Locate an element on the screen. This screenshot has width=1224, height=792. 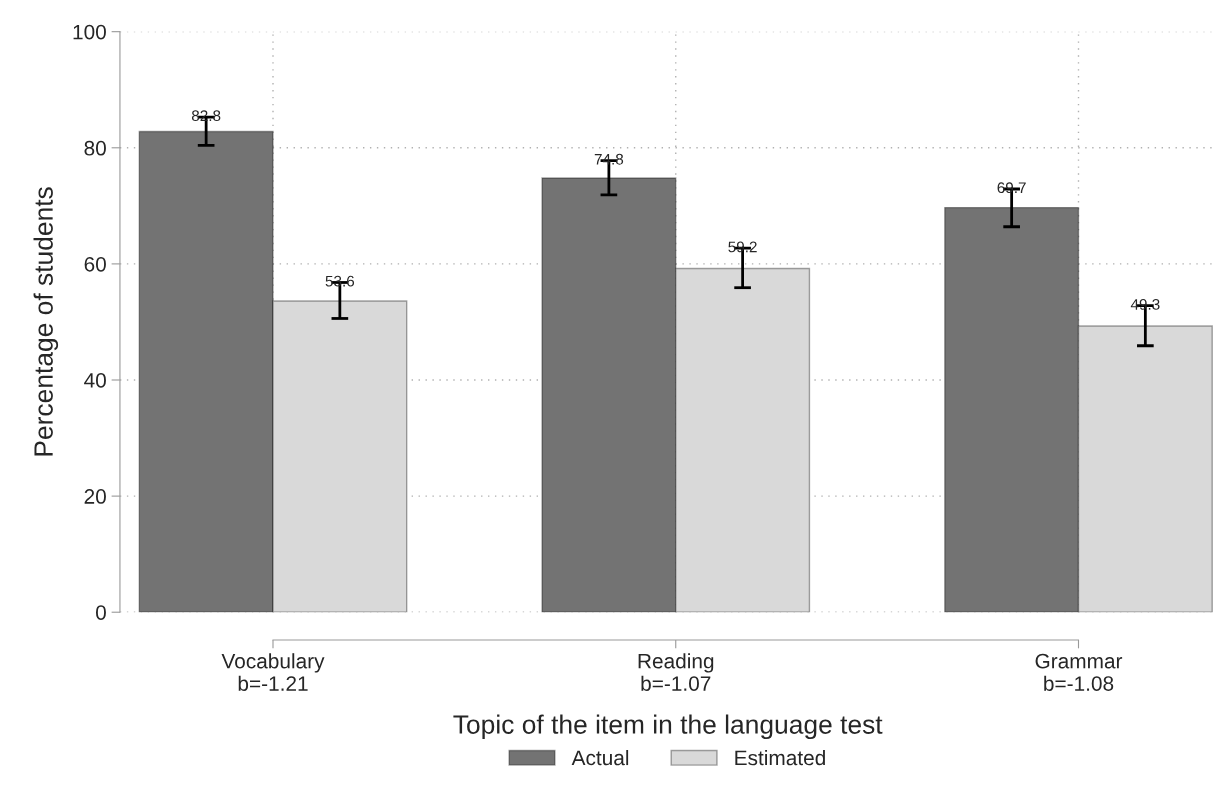
data-label: 59.2 is located at coordinates (742, 247).